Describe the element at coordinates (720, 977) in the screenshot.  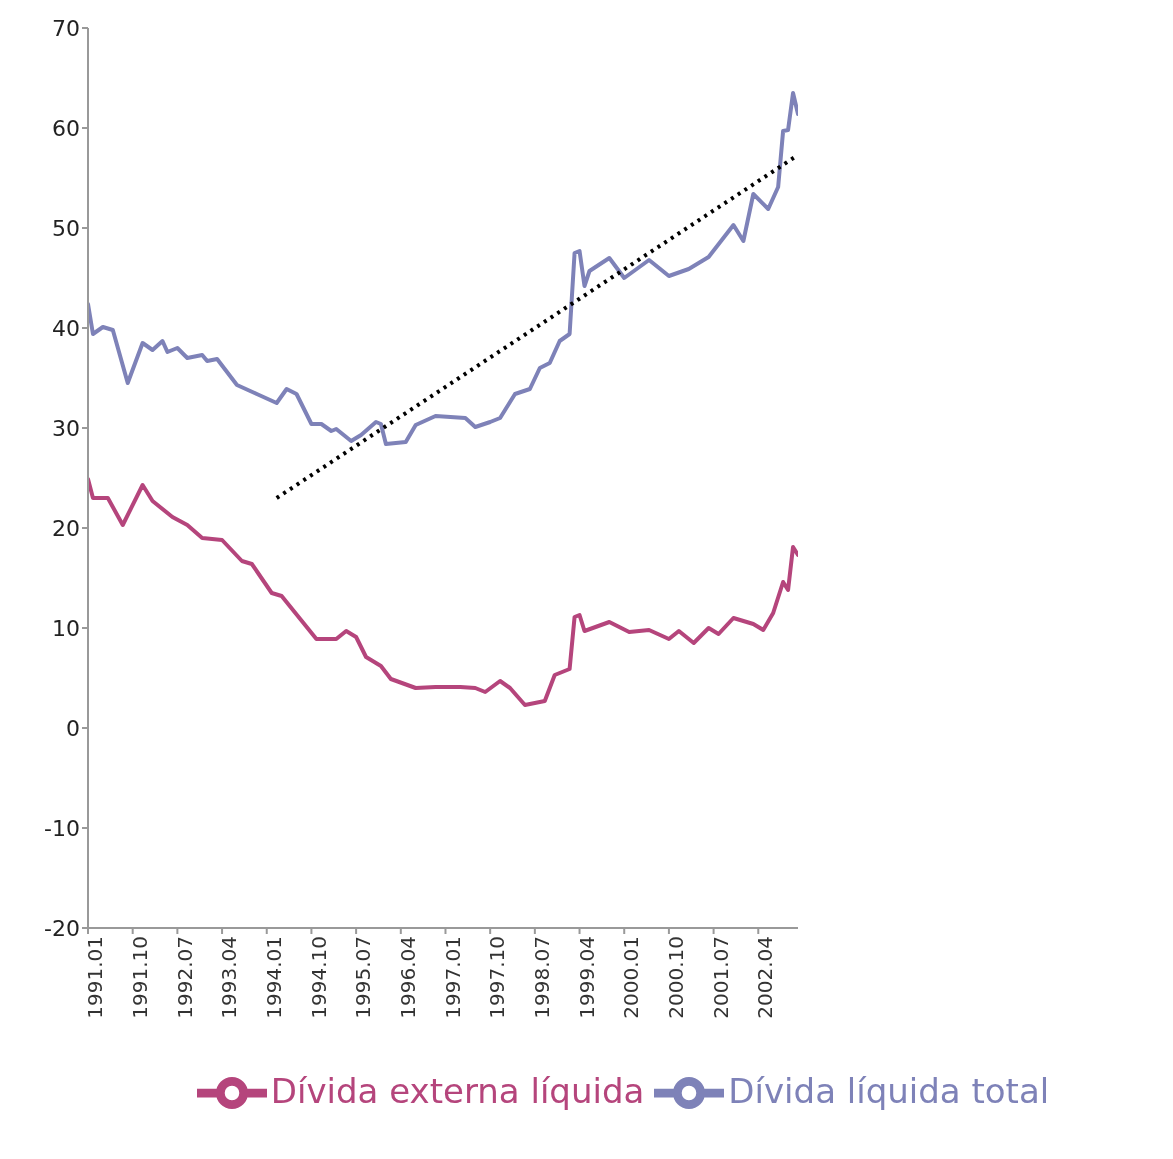
I see `x-tick-label: 2001.07` at that location.